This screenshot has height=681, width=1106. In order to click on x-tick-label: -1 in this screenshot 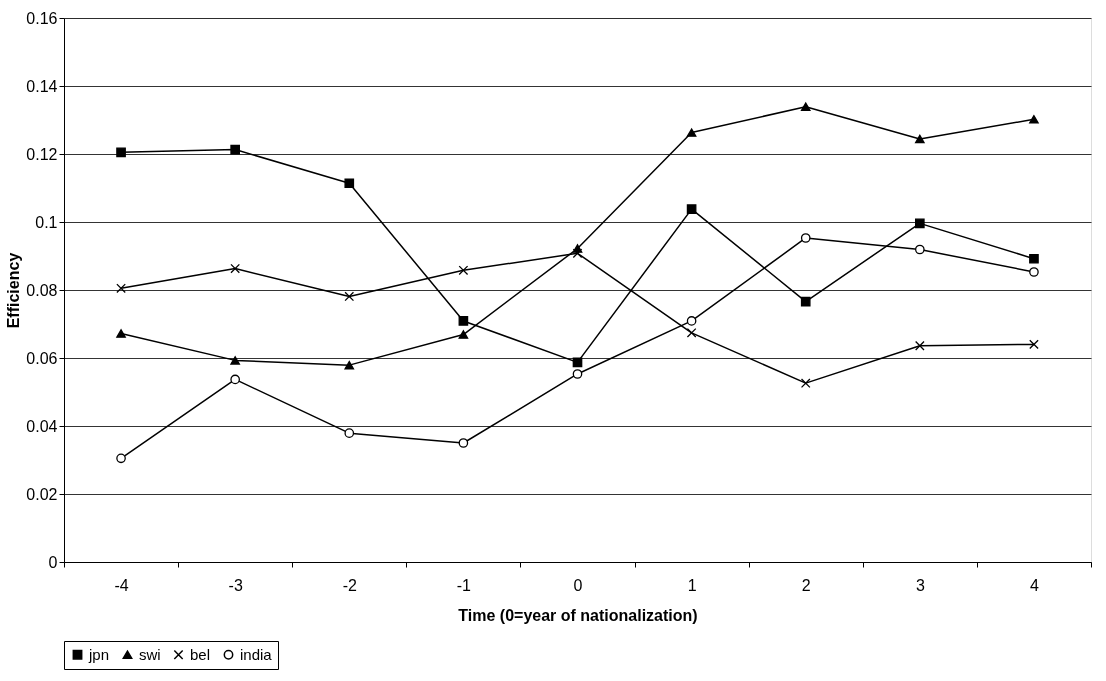, I will do `click(464, 585)`.